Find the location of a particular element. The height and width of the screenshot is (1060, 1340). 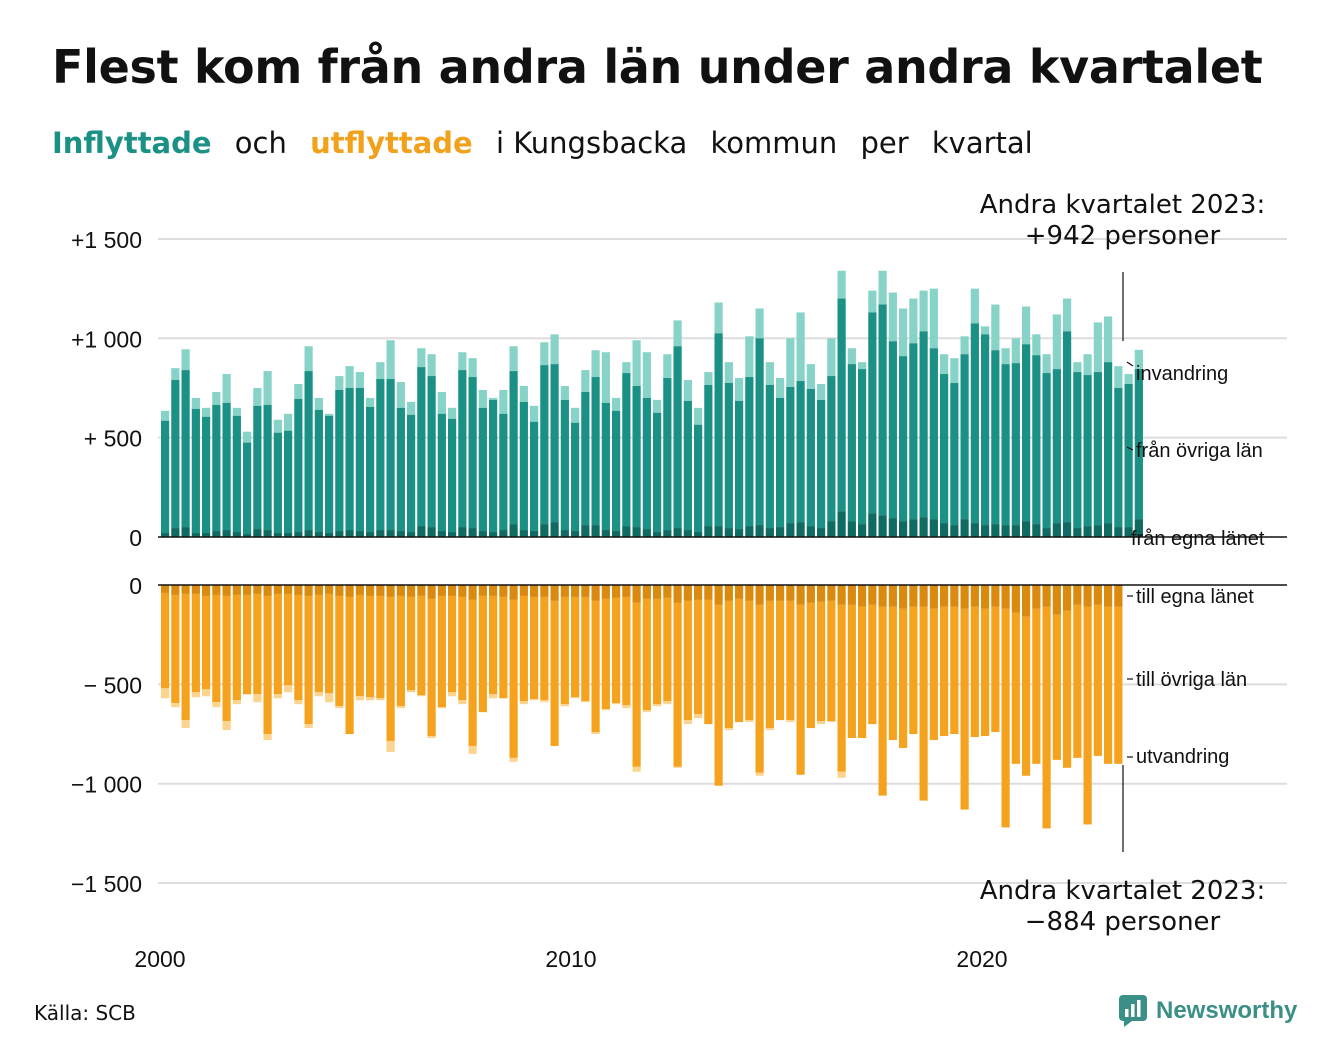

source-note: Källa: SCB is located at coordinates (85, 1013).